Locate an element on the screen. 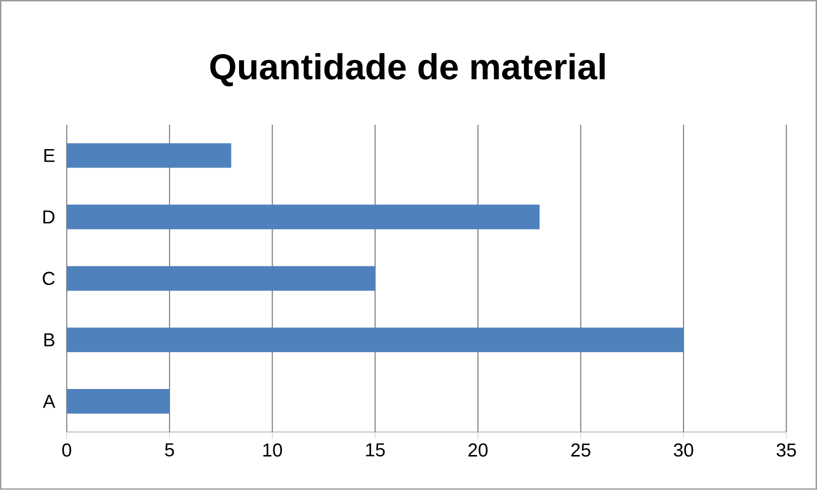 Image resolution: width=817 pixels, height=490 pixels. x-tick-label: 10 is located at coordinates (272, 450).